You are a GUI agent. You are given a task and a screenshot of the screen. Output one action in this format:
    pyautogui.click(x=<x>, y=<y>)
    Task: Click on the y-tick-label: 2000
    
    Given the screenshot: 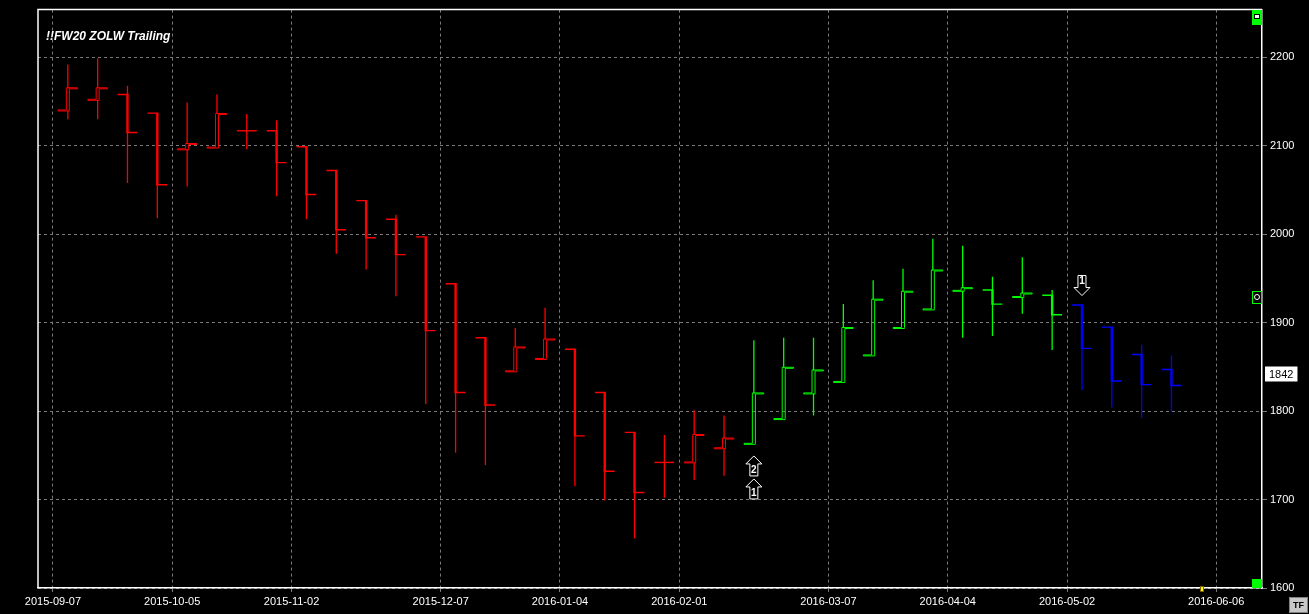 What is the action you would take?
    pyautogui.click(x=1282, y=233)
    